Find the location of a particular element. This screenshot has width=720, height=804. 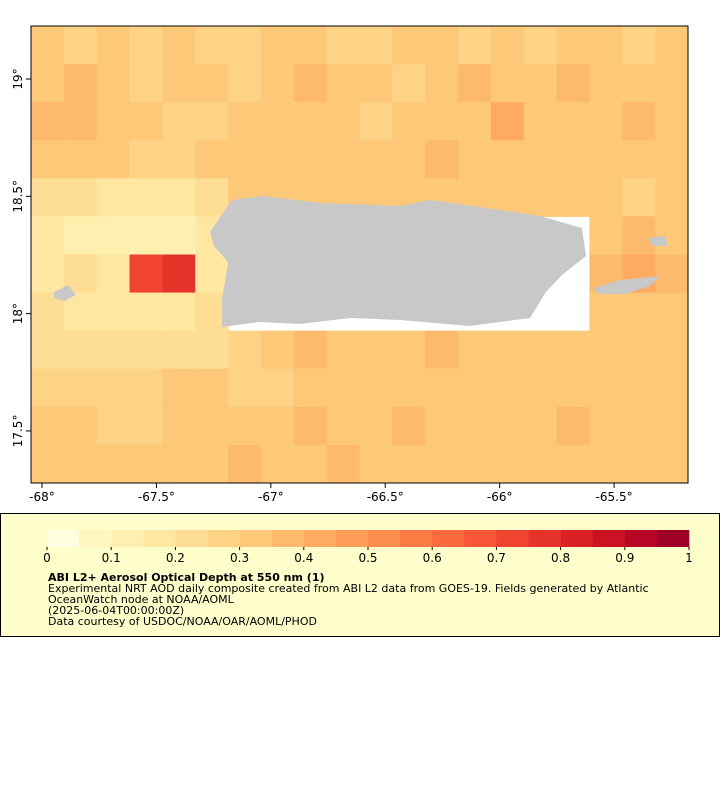

colorbar-label: 0.3 is located at coordinates (239, 558).